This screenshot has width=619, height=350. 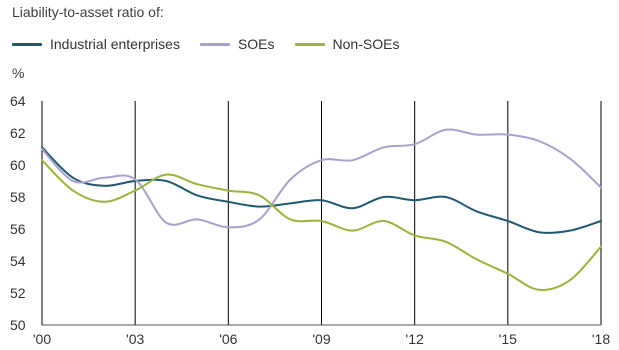 I want to click on legend-item-soes: SOEs, so click(x=237, y=44).